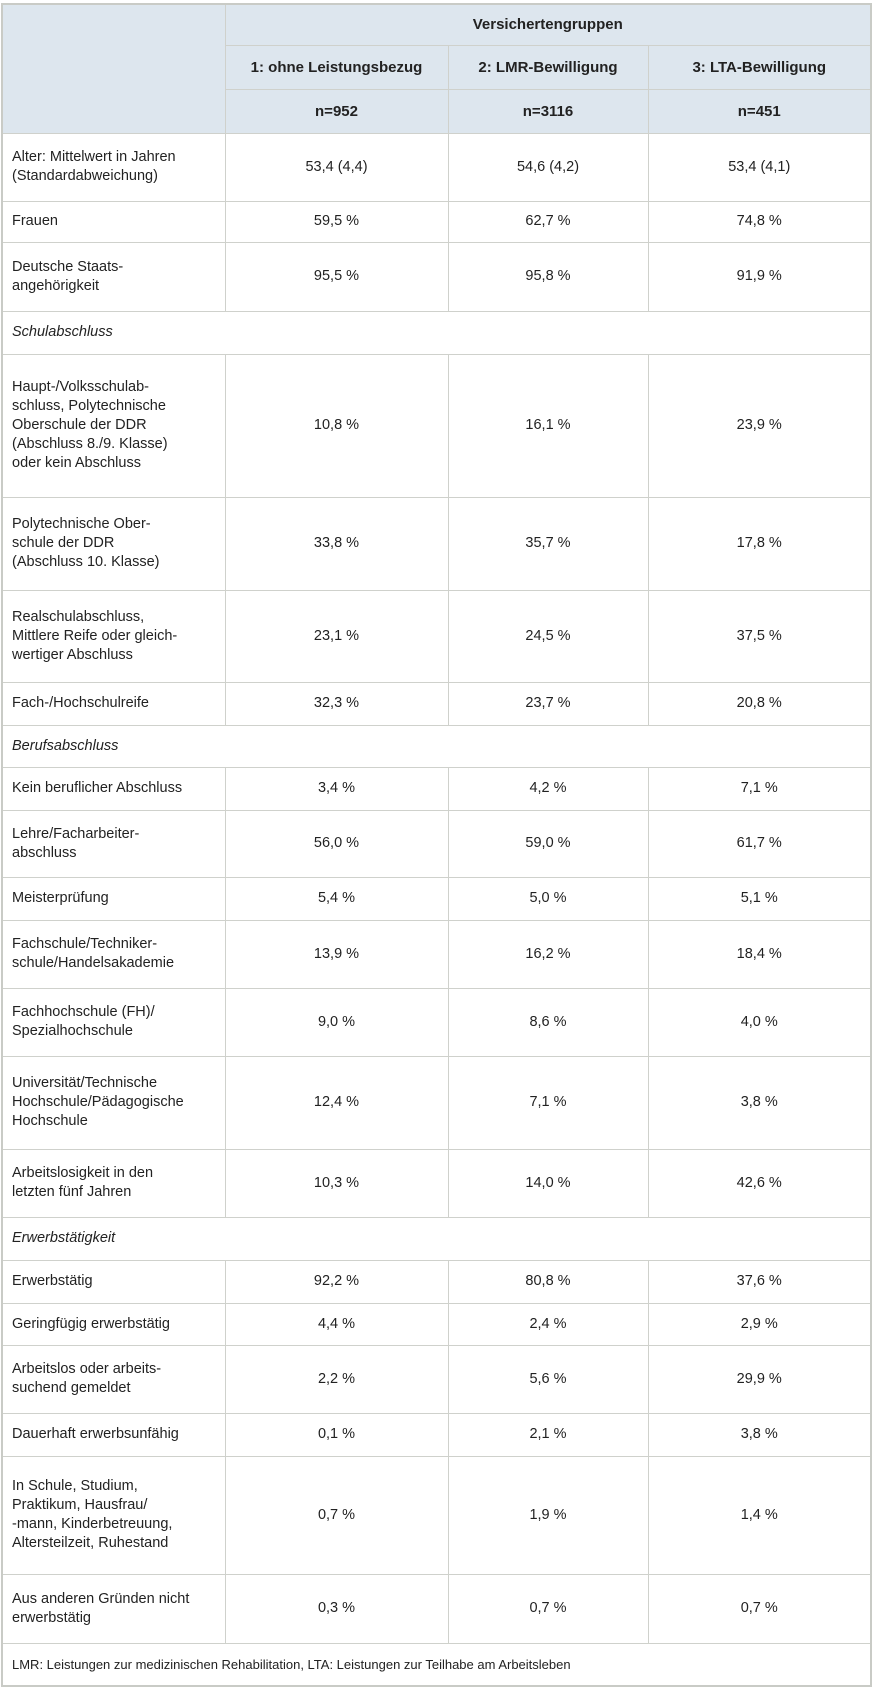 Image resolution: width=872 pixels, height=1698 pixels. I want to click on value-cell-group-3: 37,6 %, so click(759, 1281).